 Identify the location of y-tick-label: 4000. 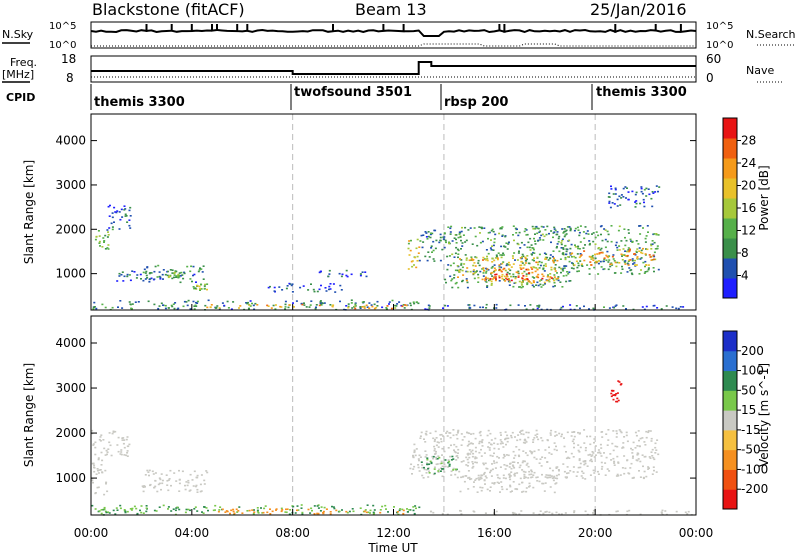
(70, 141).